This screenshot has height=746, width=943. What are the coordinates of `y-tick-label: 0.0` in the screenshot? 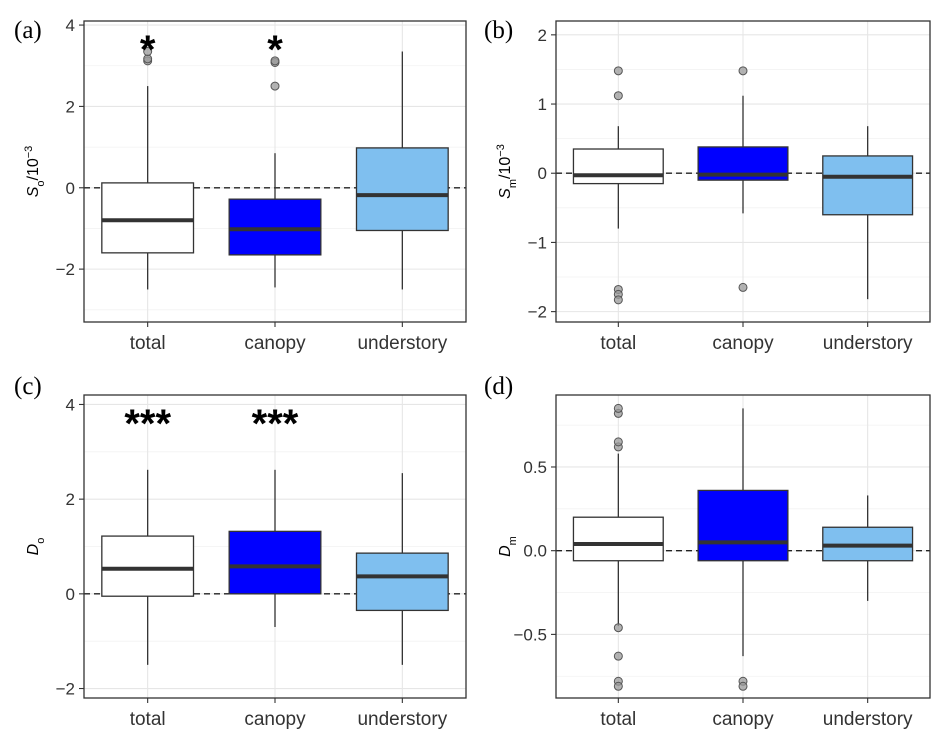 It's located at (535, 551).